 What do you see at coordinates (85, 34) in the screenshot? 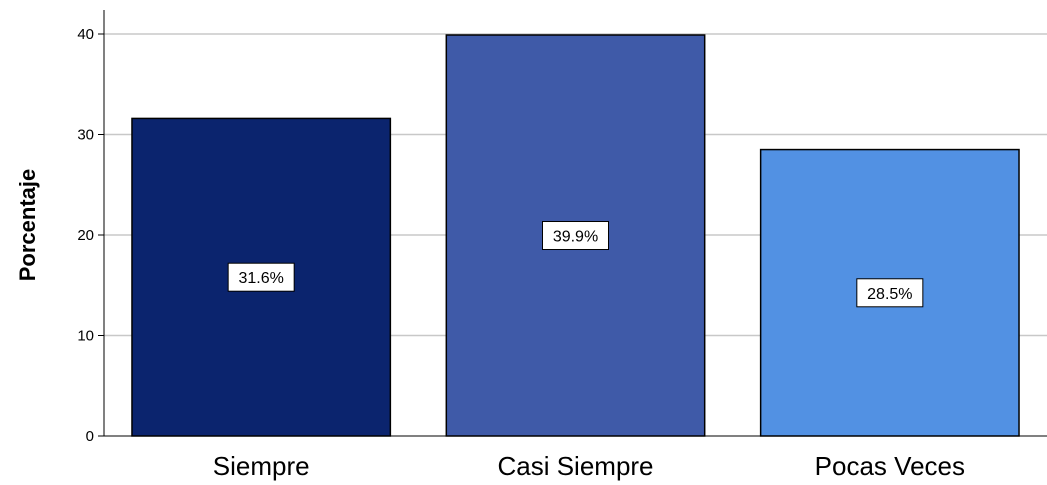
I see `y-tick-label: 40` at bounding box center [85, 34].